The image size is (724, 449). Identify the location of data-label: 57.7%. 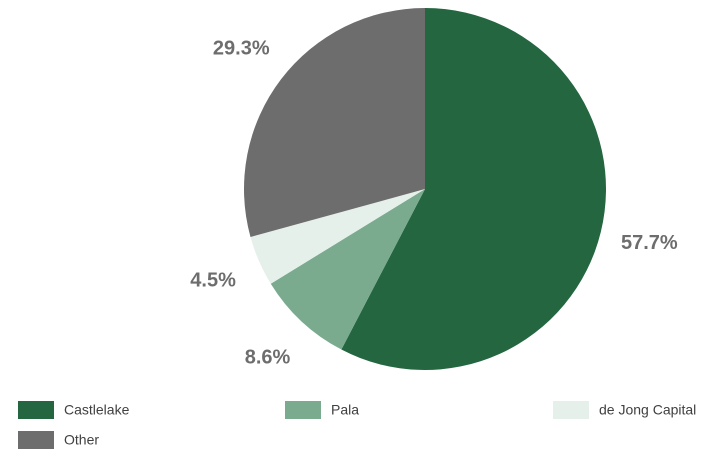
(649, 243).